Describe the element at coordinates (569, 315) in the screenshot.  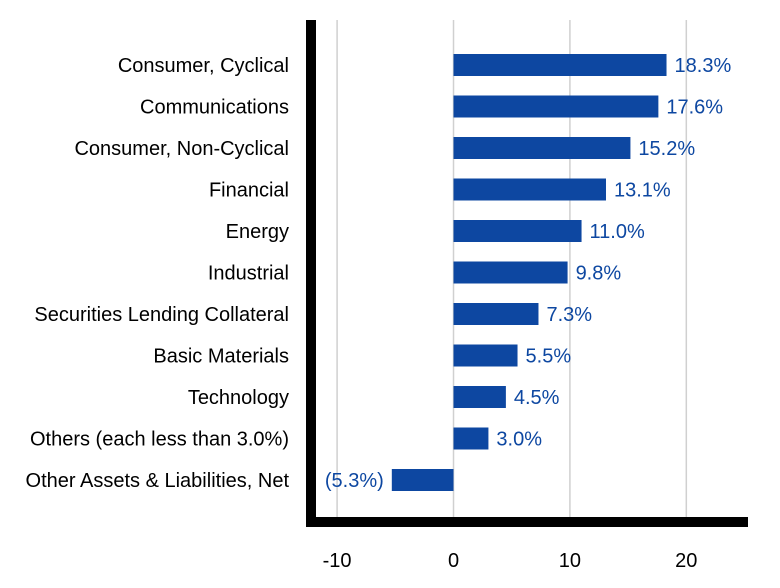
I see `value-label-6: 7.3%` at that location.